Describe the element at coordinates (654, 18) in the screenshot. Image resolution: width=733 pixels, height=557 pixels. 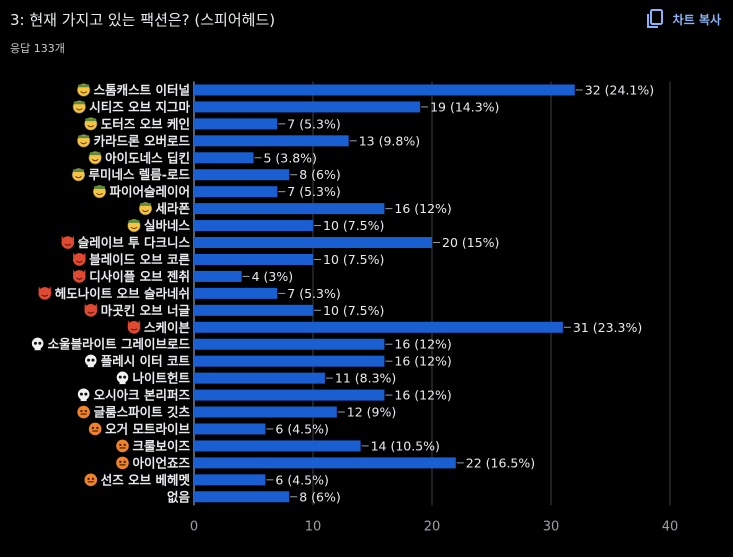
I see `copy-icon` at that location.